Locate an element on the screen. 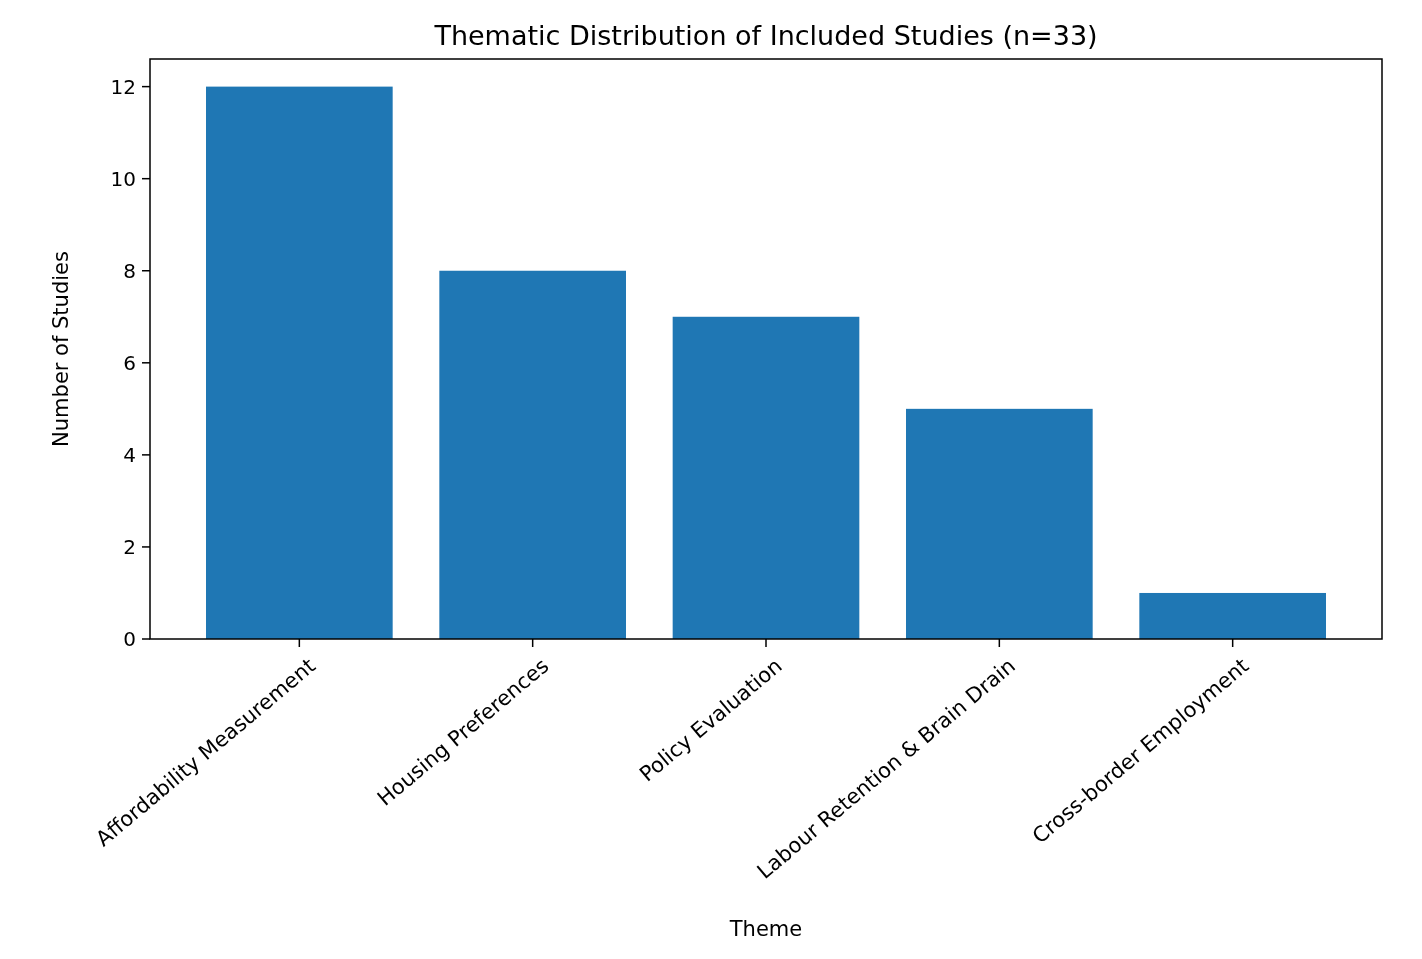 Image resolution: width=1422 pixels, height=959 pixels. y-axis-title: Number of Studies is located at coordinates (61, 349).